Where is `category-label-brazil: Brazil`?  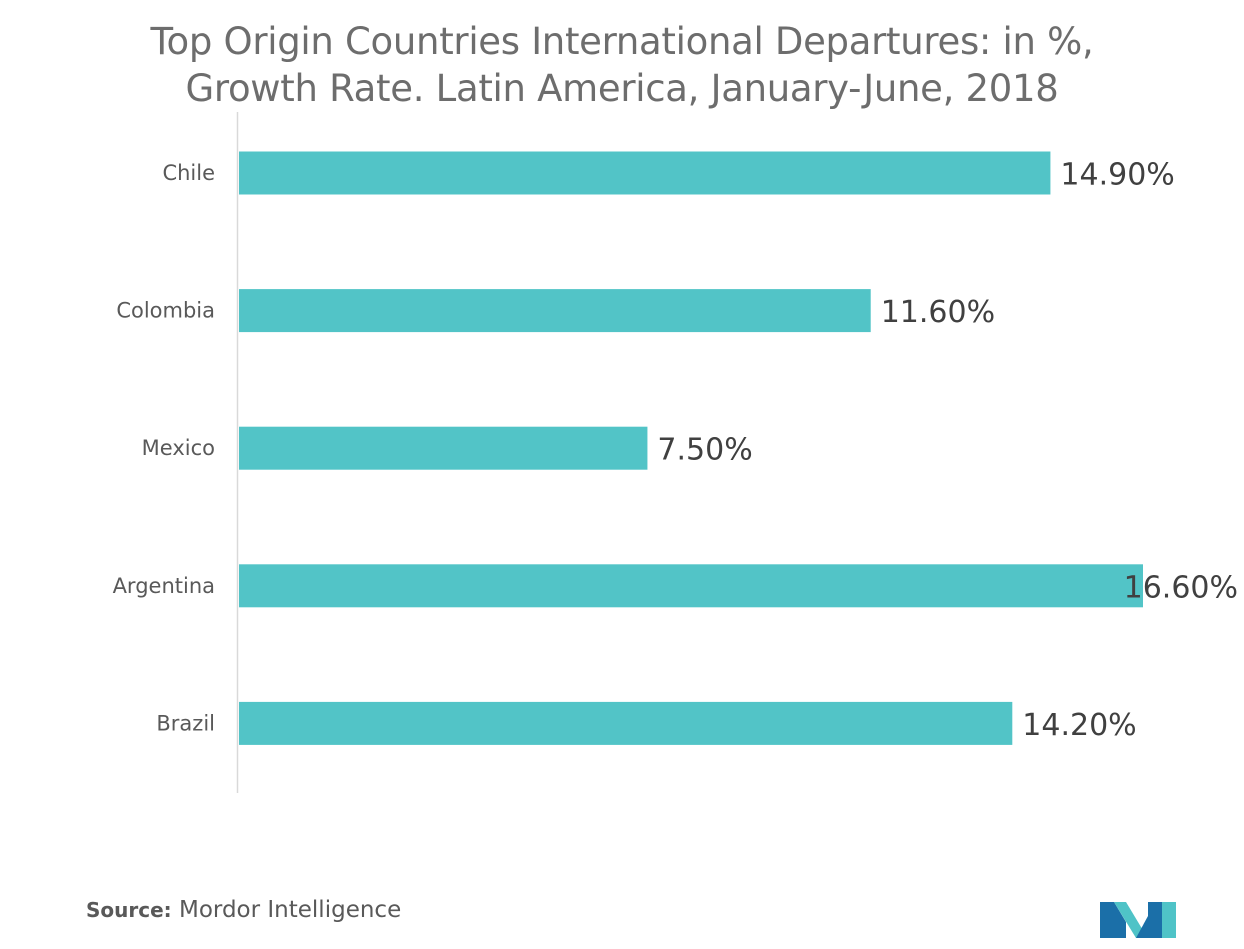 category-label-brazil: Brazil is located at coordinates (185, 723).